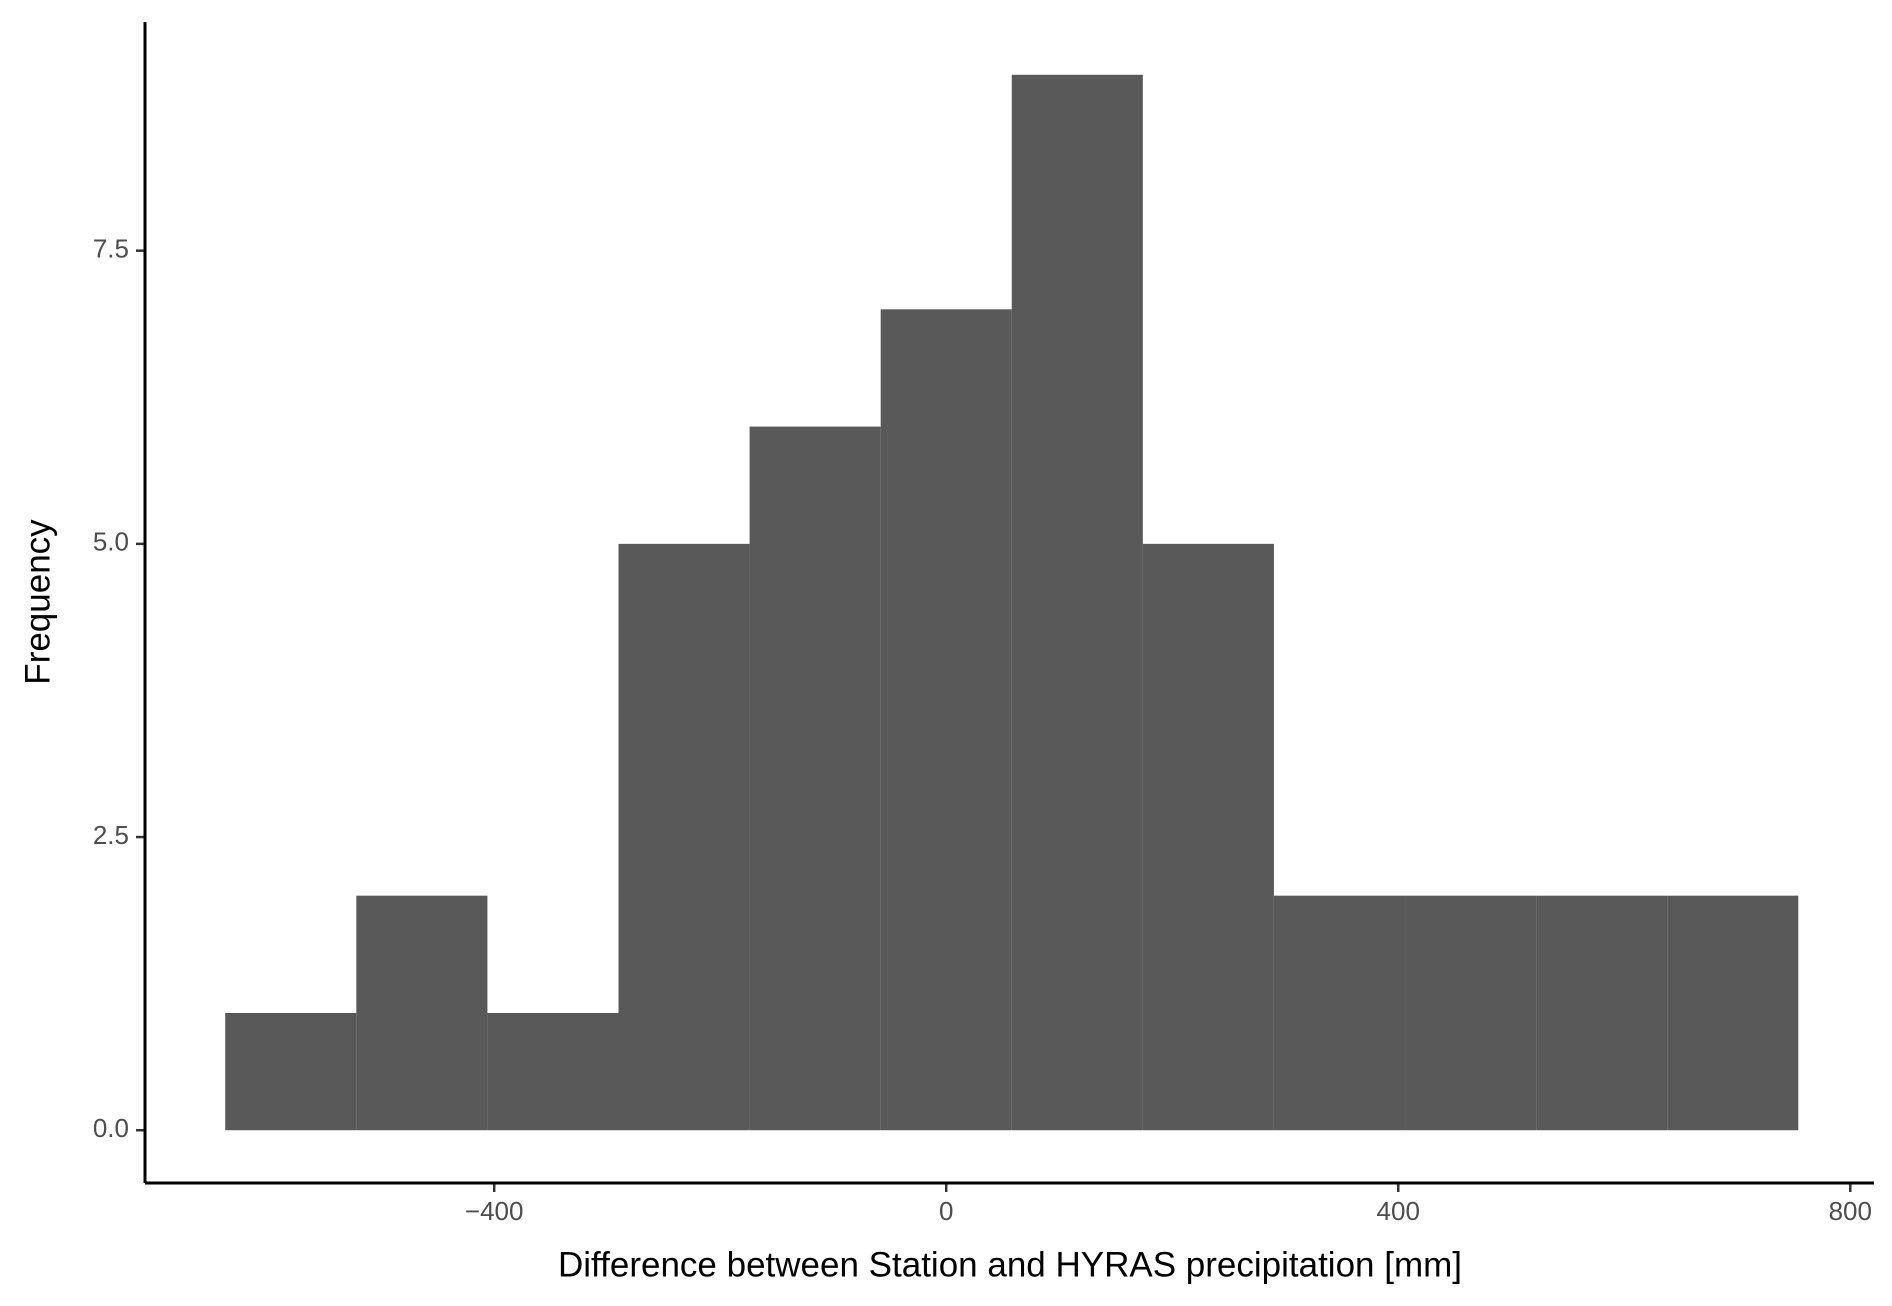 The image size is (1892, 1306). What do you see at coordinates (494, 1211) in the screenshot?
I see `x-tick-label: −400` at bounding box center [494, 1211].